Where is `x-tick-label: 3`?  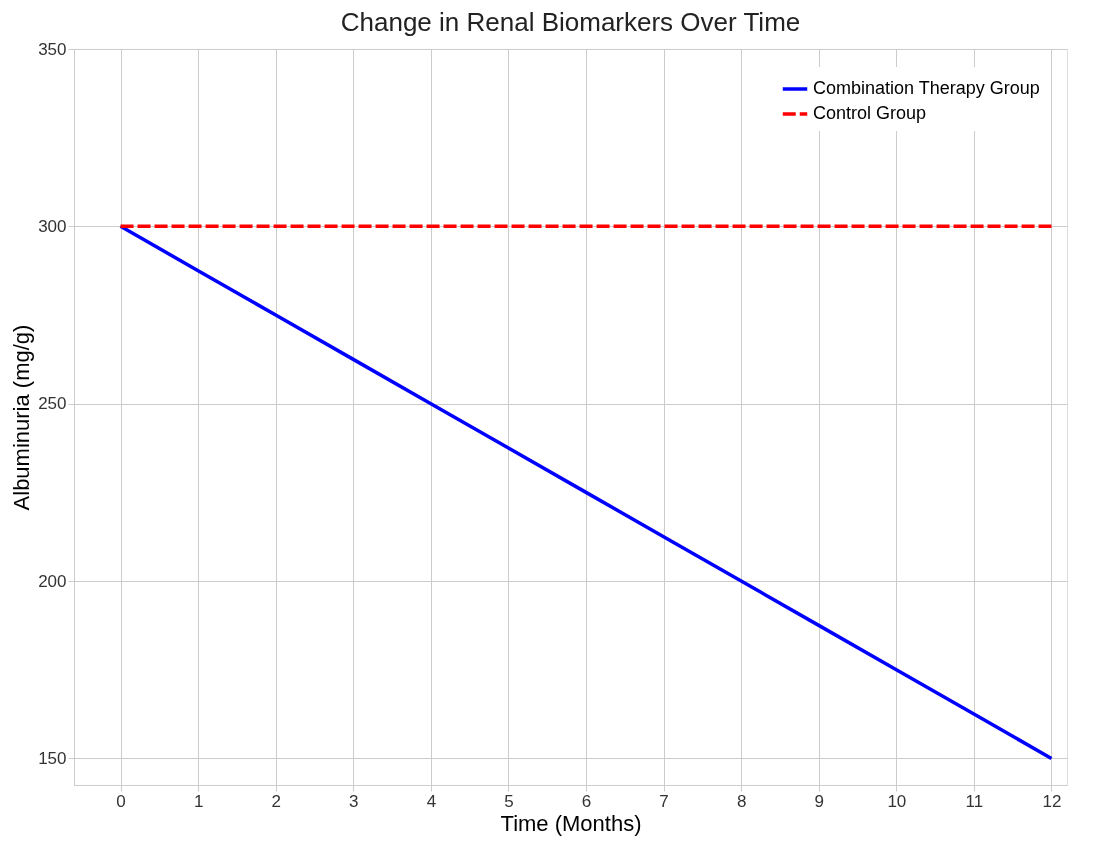 x-tick-label: 3 is located at coordinates (354, 801).